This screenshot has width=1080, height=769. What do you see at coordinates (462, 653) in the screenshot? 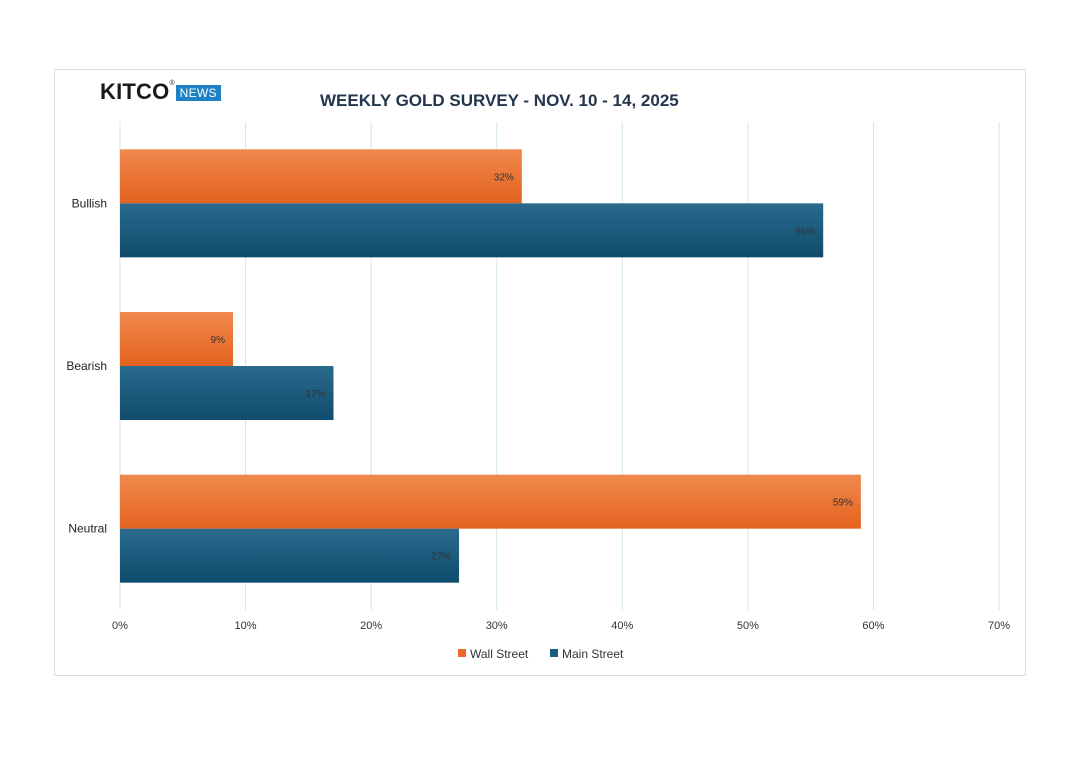
I see `legend-swatch-wall-street` at bounding box center [462, 653].